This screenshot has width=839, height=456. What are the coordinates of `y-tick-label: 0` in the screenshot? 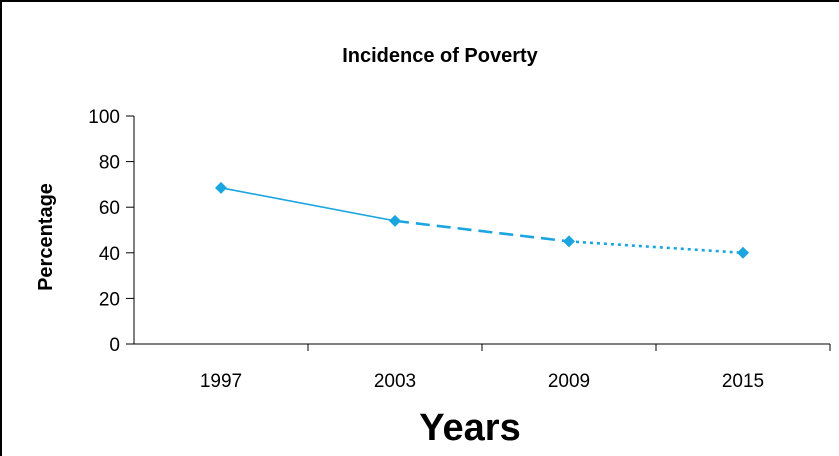 It's located at (114, 345).